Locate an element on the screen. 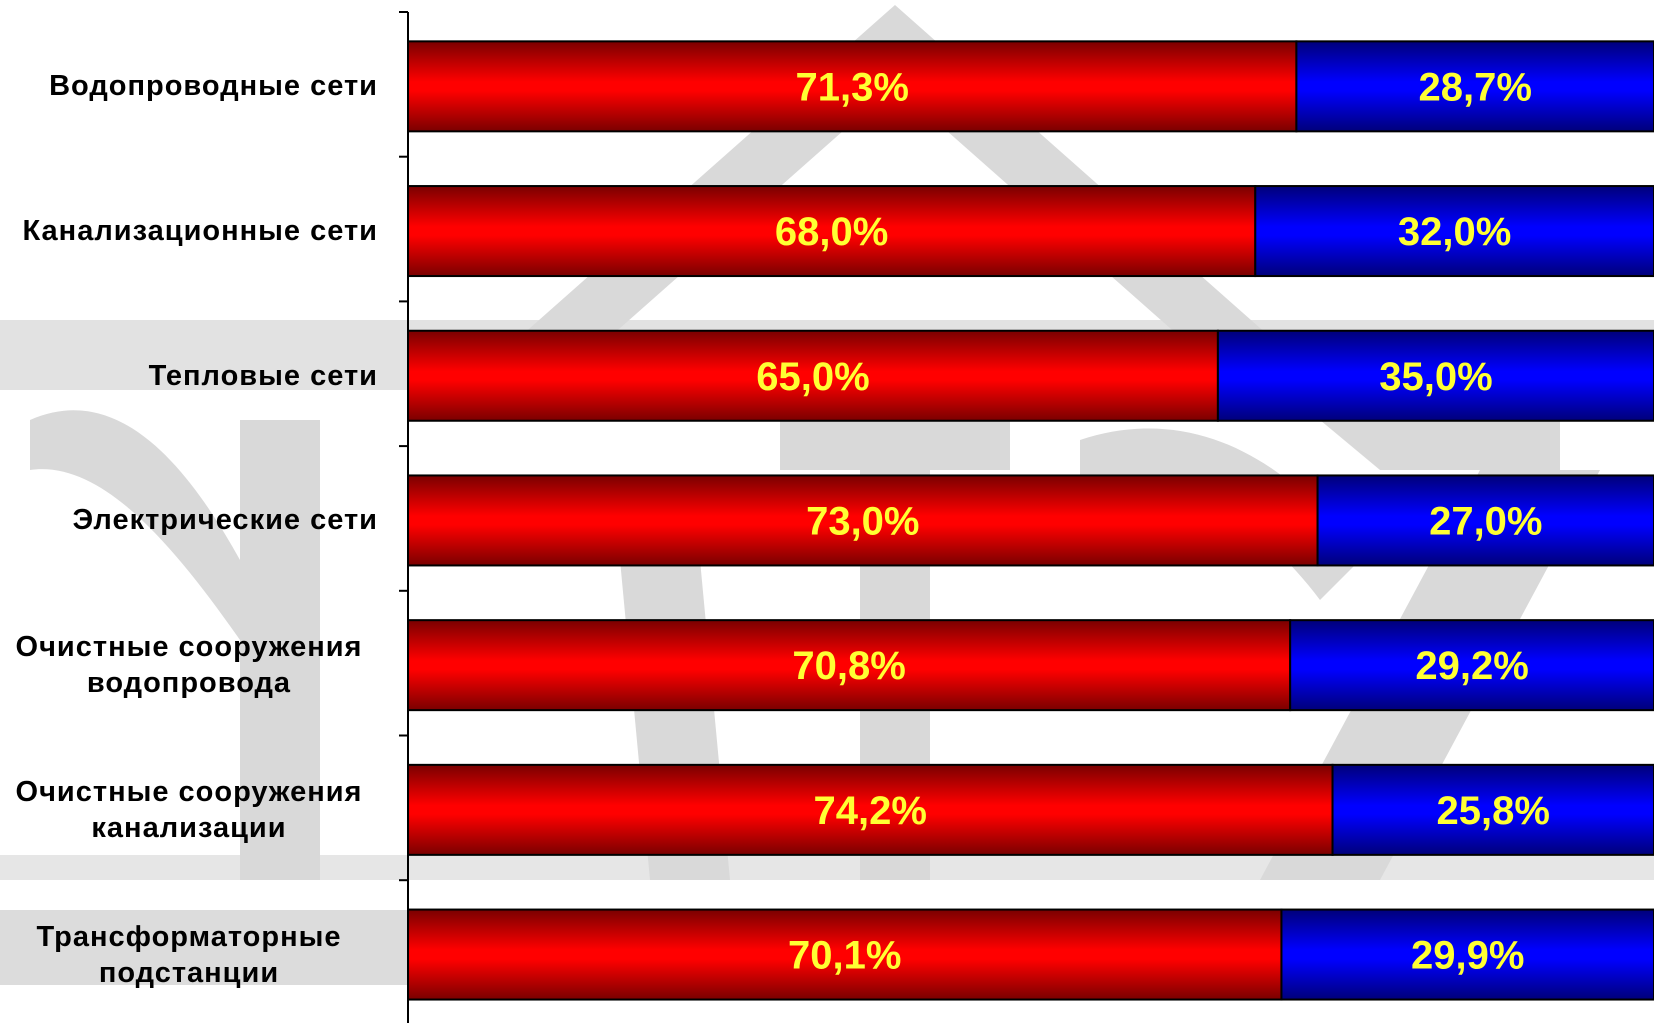  category-label: Электрические сети is located at coordinates (189, 520).